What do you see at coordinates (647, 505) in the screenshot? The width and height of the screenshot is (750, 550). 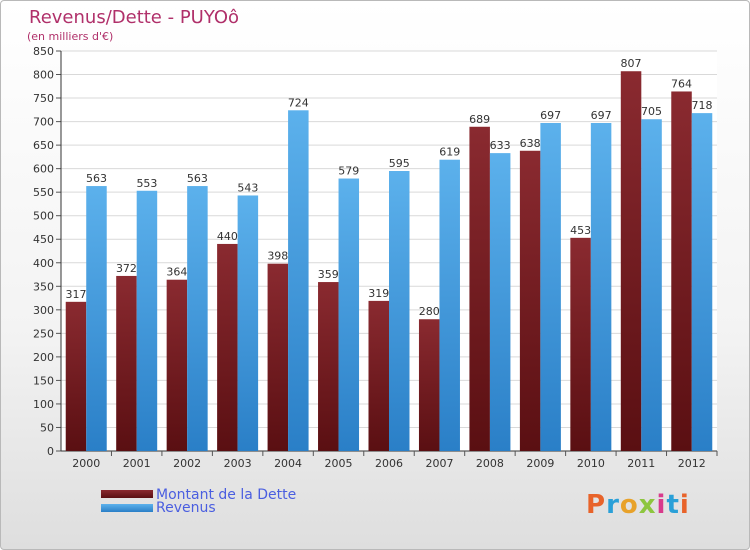 I see `logo-letter: x` at bounding box center [647, 505].